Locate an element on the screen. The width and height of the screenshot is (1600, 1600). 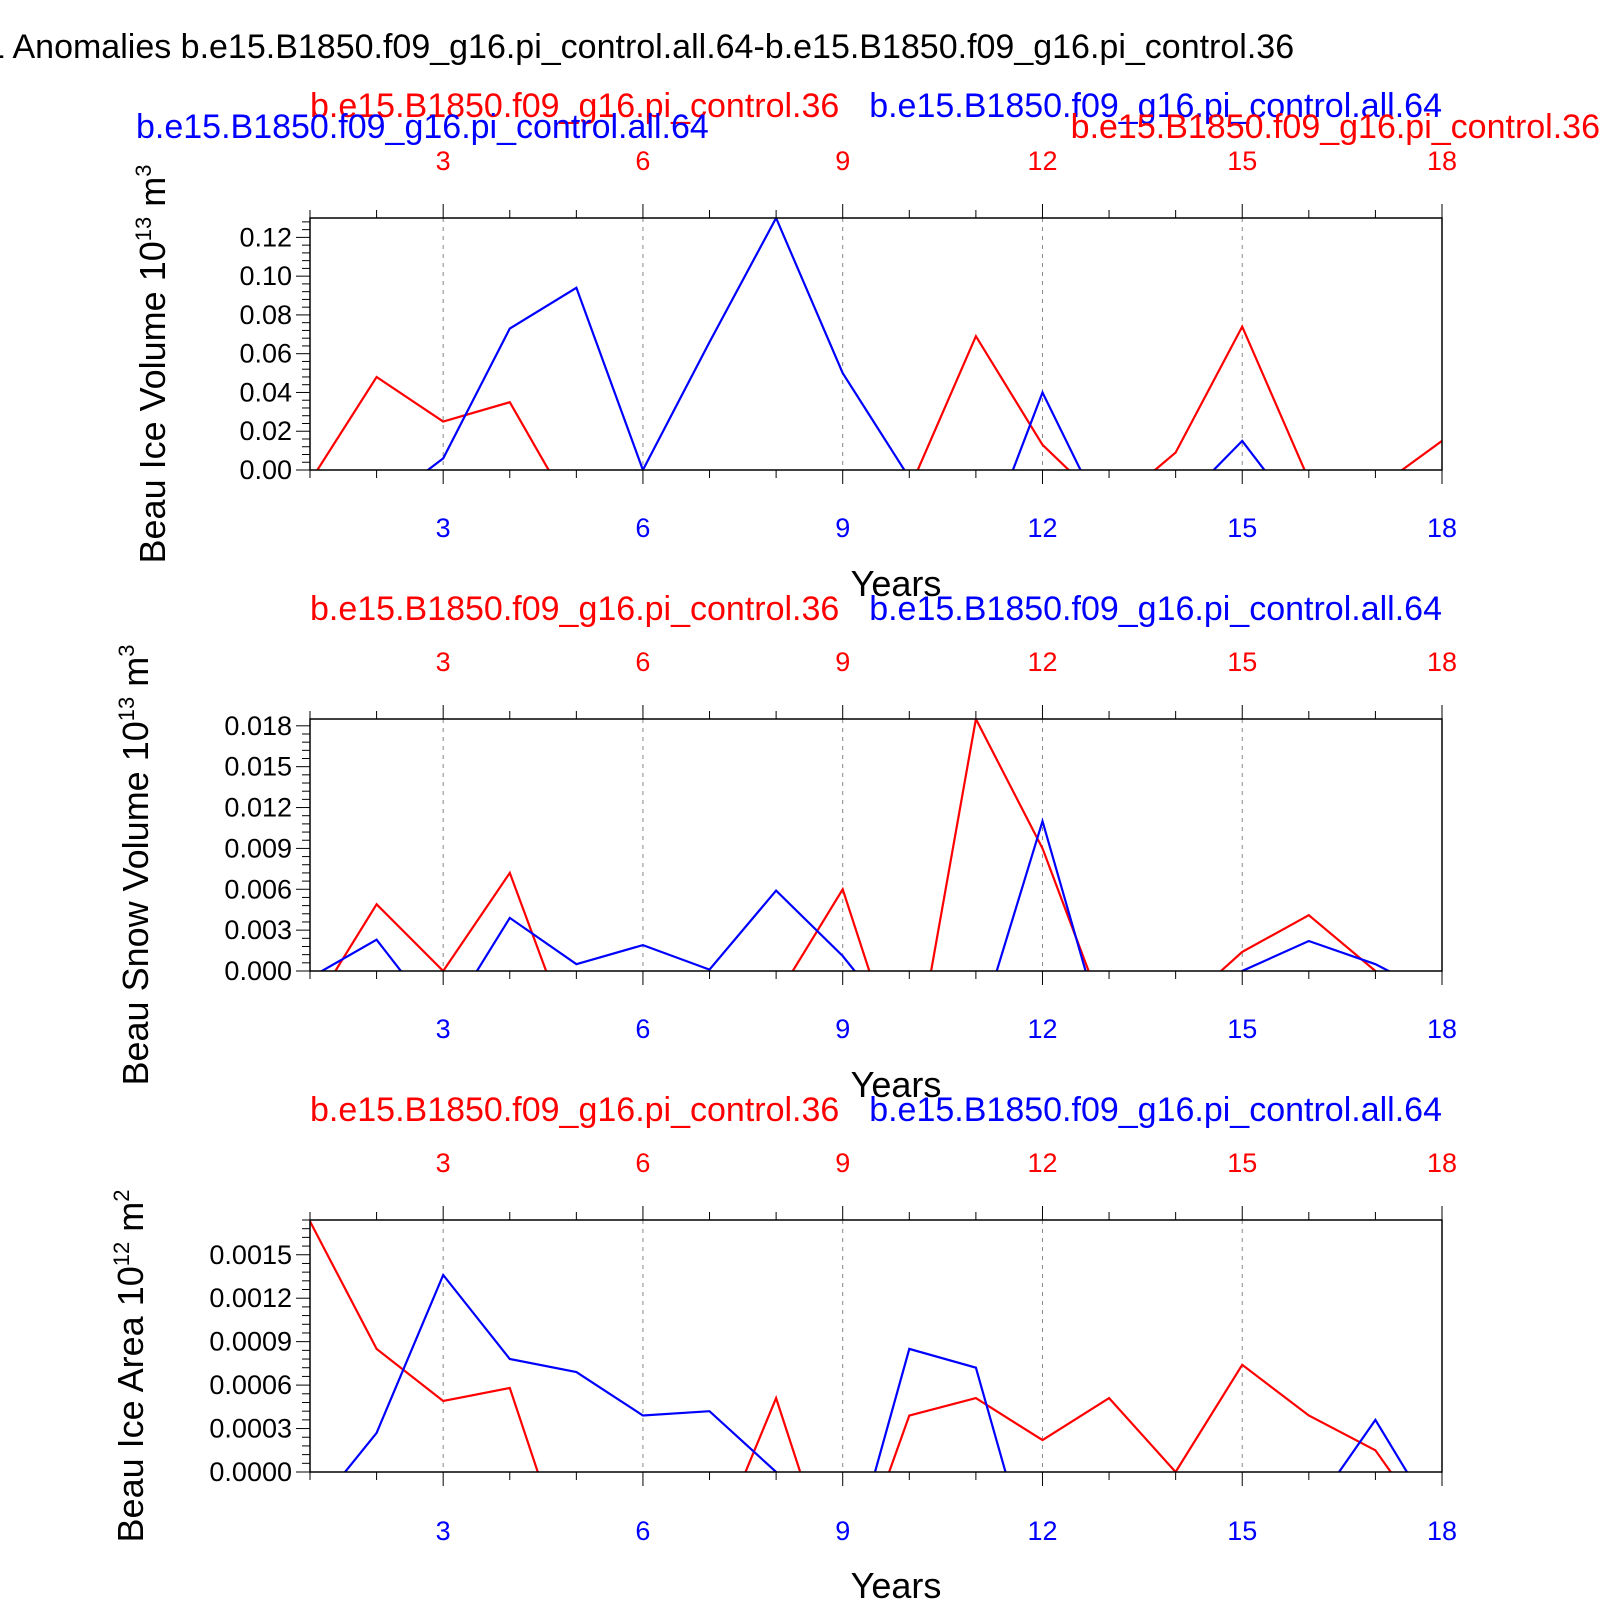
y-tick-label: 0.012 is located at coordinates (258, 808).